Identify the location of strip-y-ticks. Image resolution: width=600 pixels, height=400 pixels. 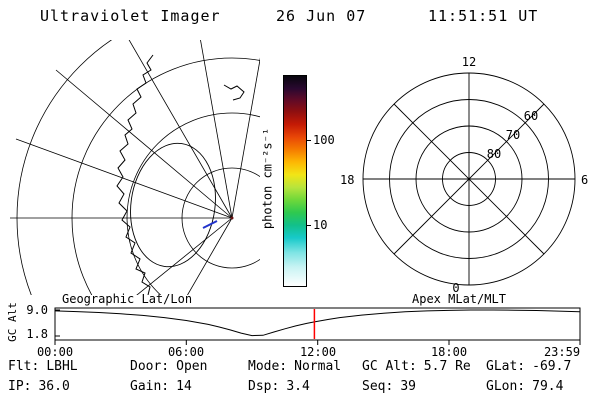
(57, 323).